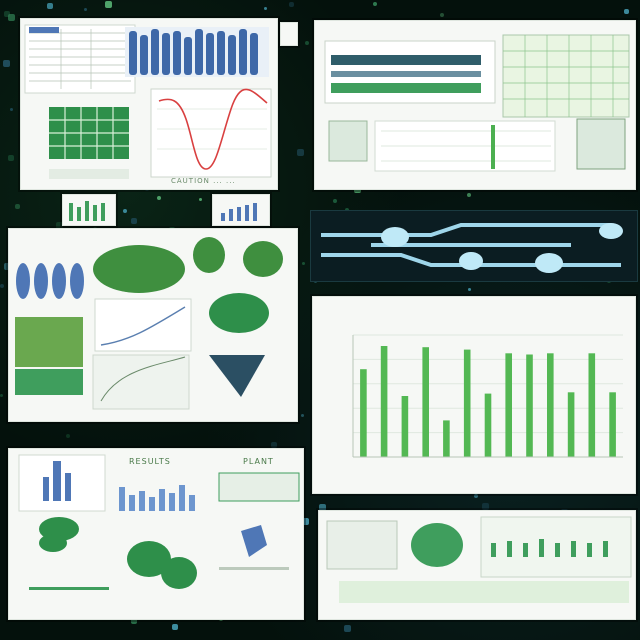 This screenshot has height=640, width=640. I want to click on pipe-diagram, so click(410, 72).